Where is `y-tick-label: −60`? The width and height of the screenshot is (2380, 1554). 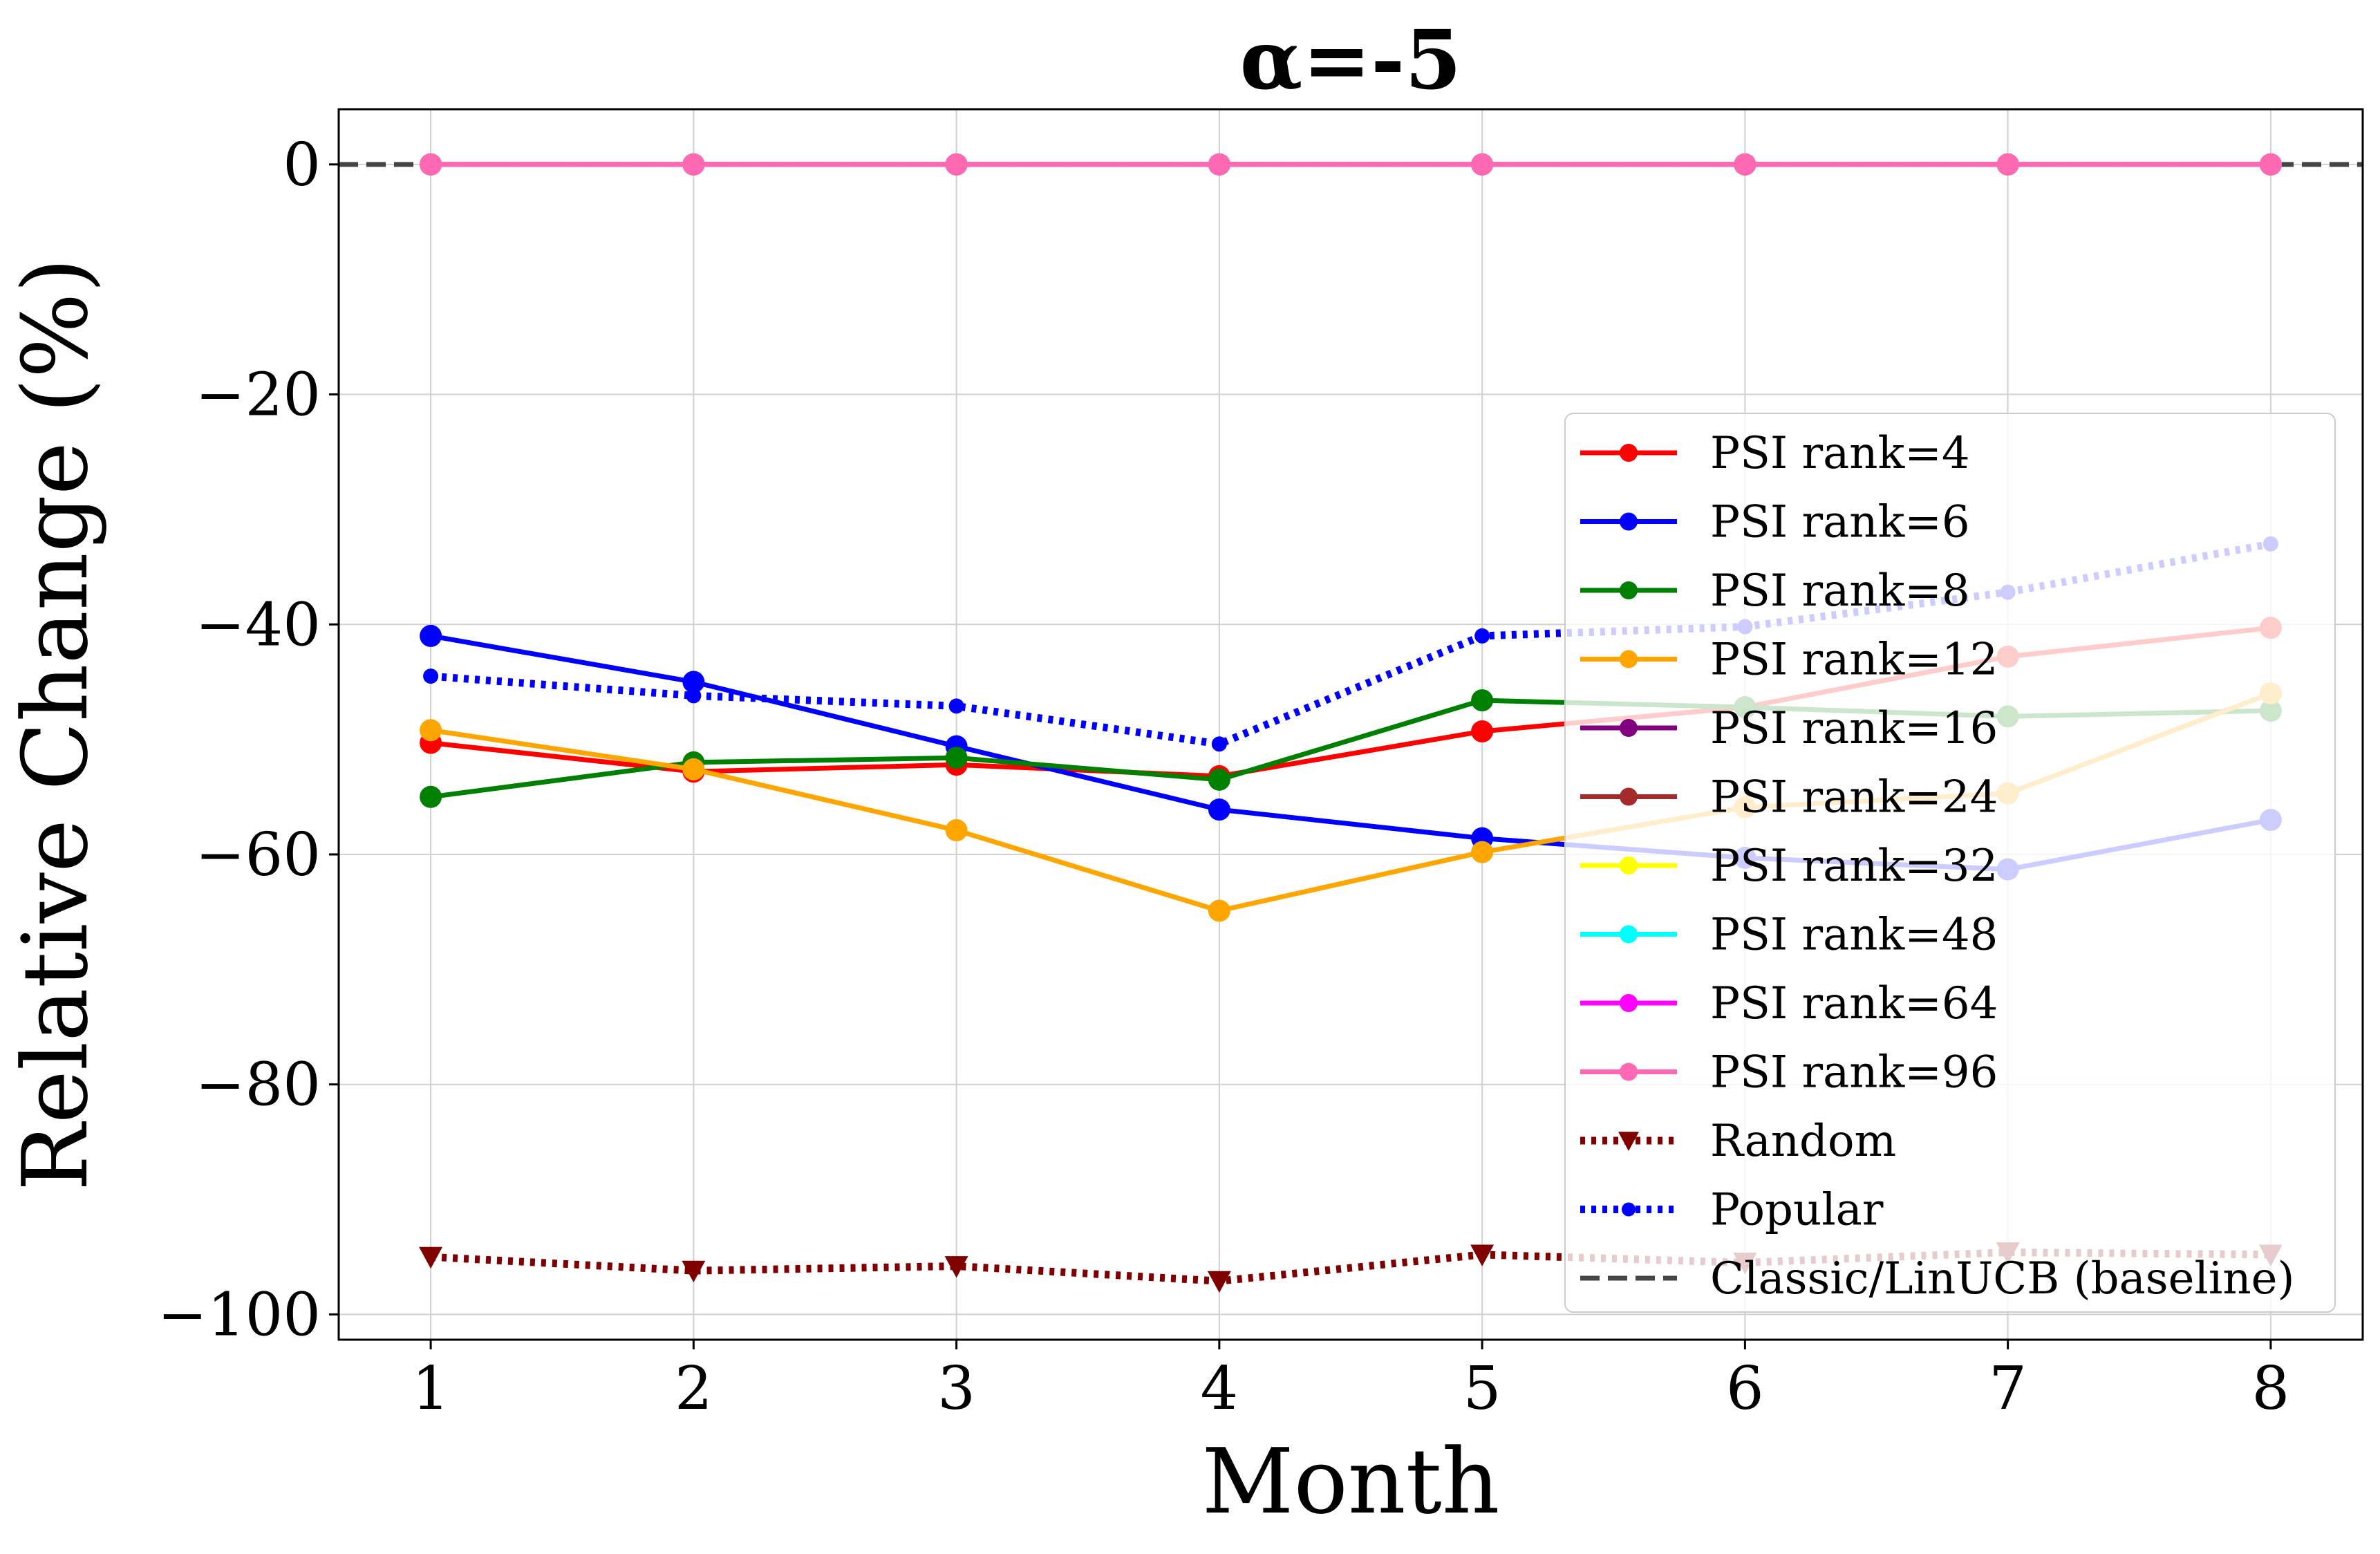 y-tick-label: −60 is located at coordinates (258, 856).